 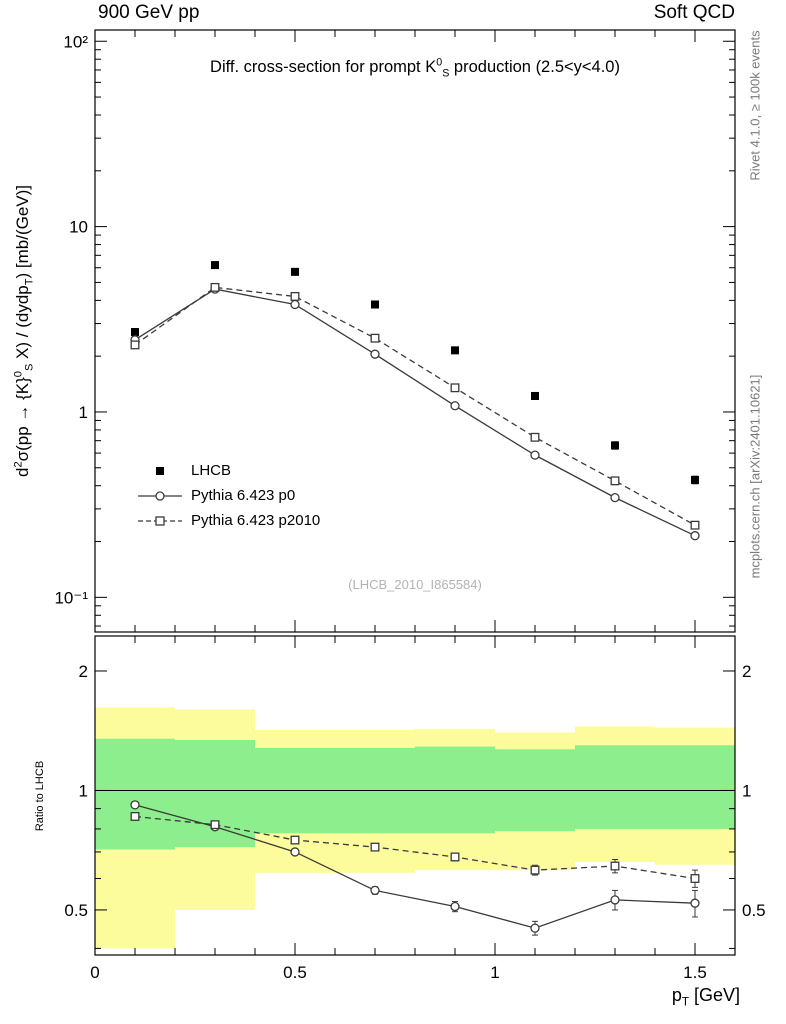 I want to click on y-axis-label-wrap: d2σ(pp → {K}0S X) / (dydpT) [mb/(GeV)], so click(x=23, y=331).